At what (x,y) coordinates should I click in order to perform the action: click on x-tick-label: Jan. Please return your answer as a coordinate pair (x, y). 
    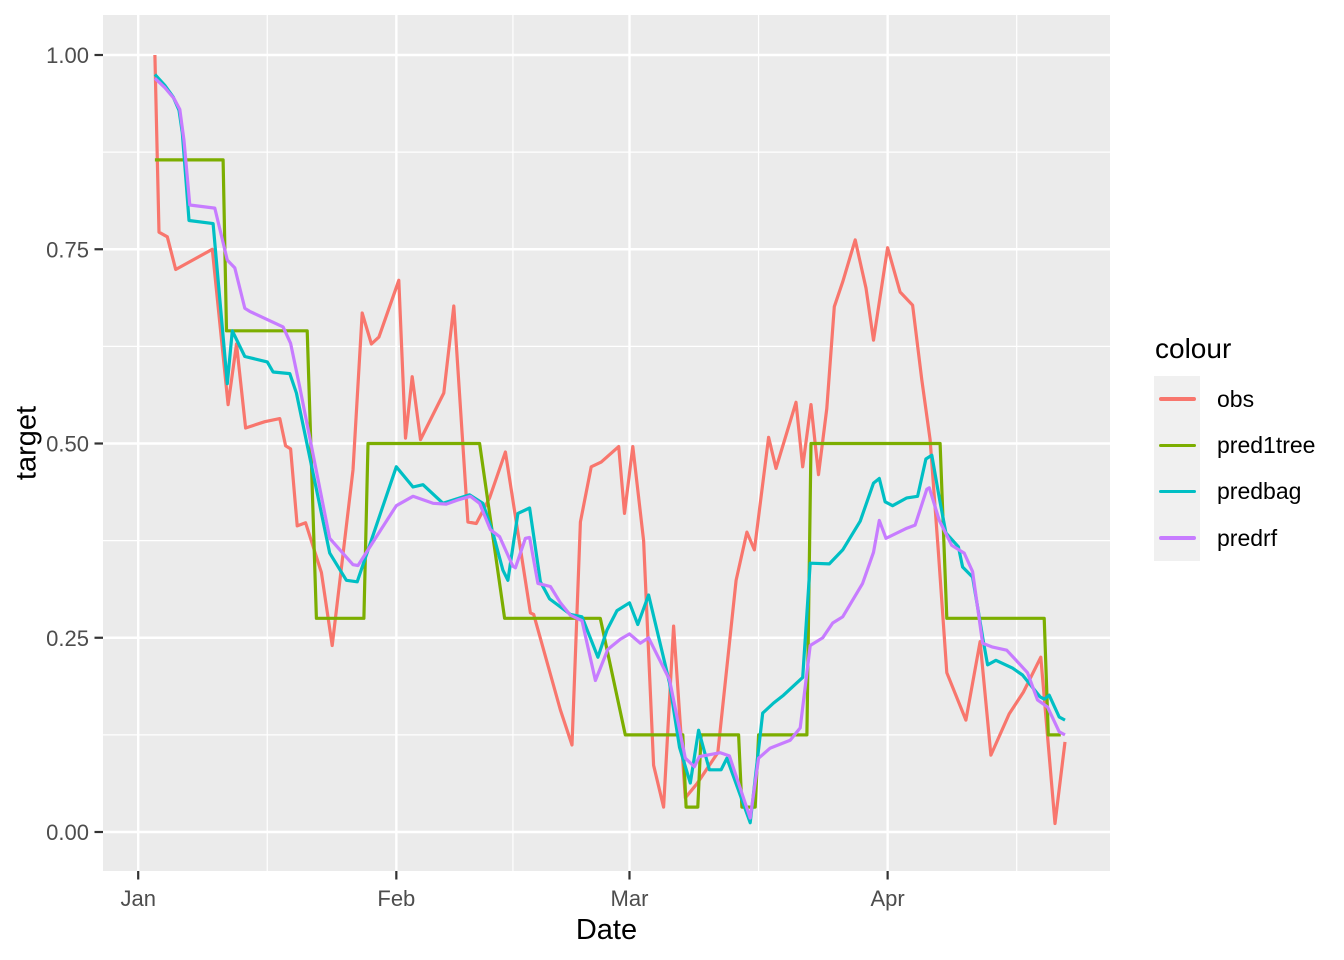
    Looking at the image, I should click on (137, 898).